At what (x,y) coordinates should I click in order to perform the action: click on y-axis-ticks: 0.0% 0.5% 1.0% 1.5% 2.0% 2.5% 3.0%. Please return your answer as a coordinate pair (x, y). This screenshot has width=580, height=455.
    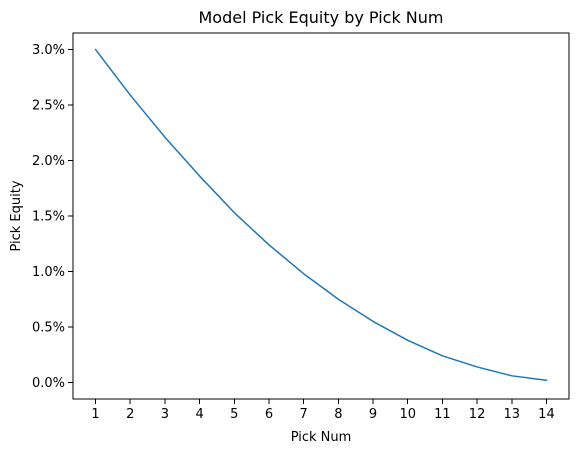
    Looking at the image, I should click on (52, 217).